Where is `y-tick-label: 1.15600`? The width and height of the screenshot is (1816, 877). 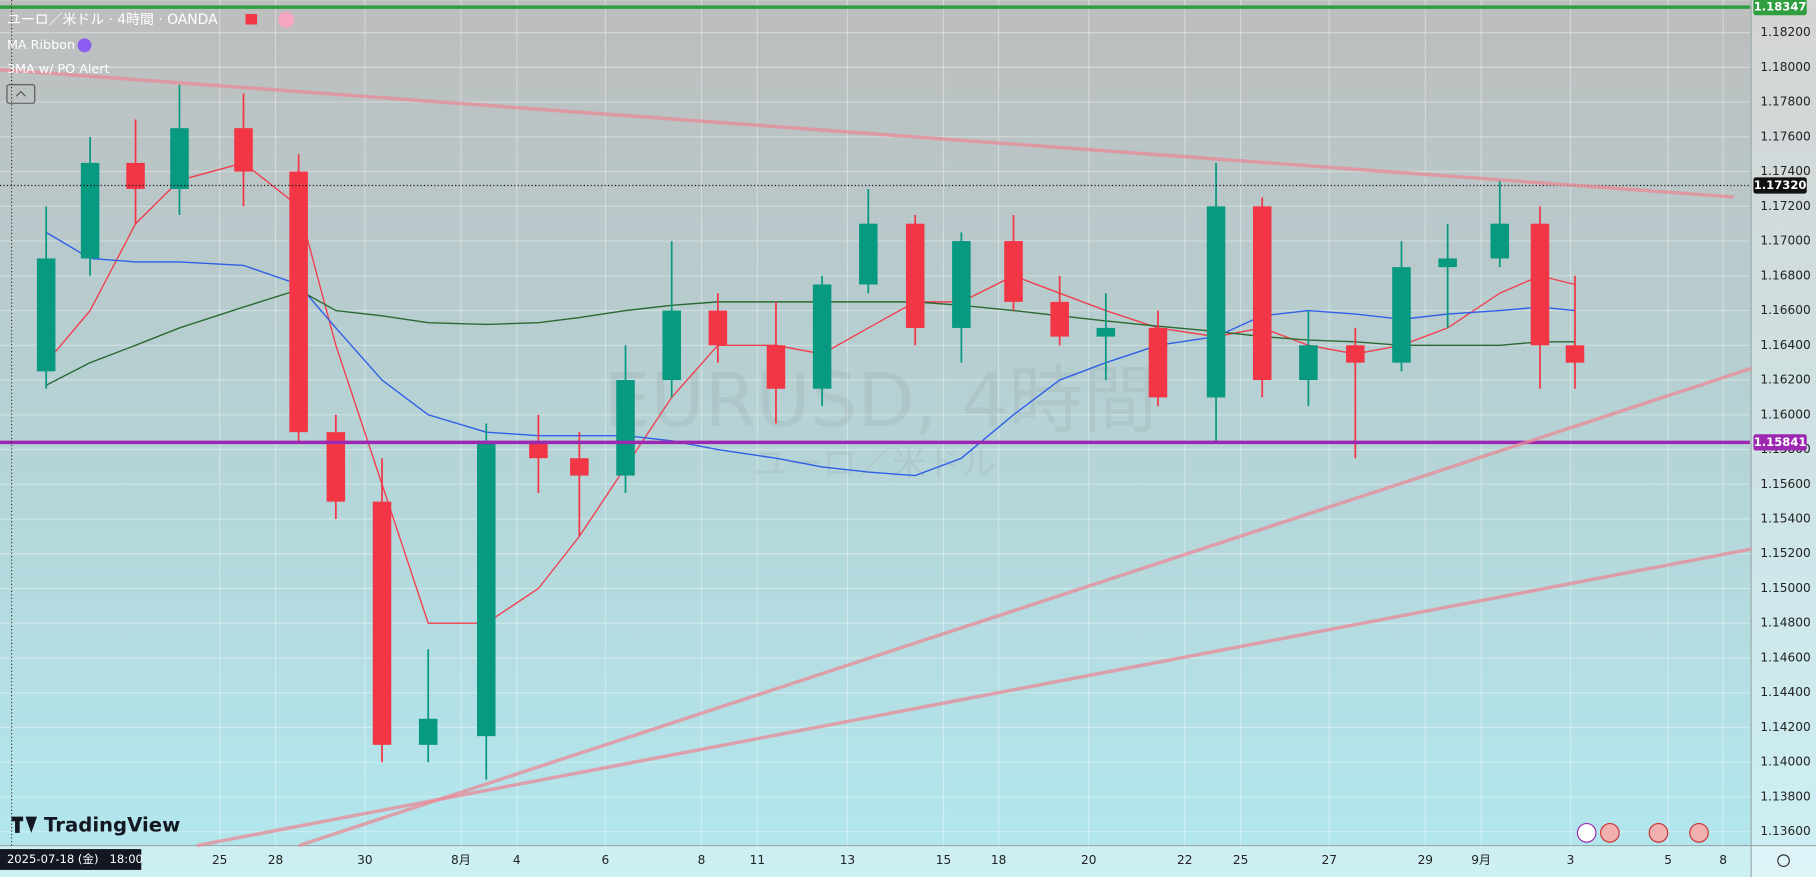
y-tick-label: 1.15600 is located at coordinates (1785, 484).